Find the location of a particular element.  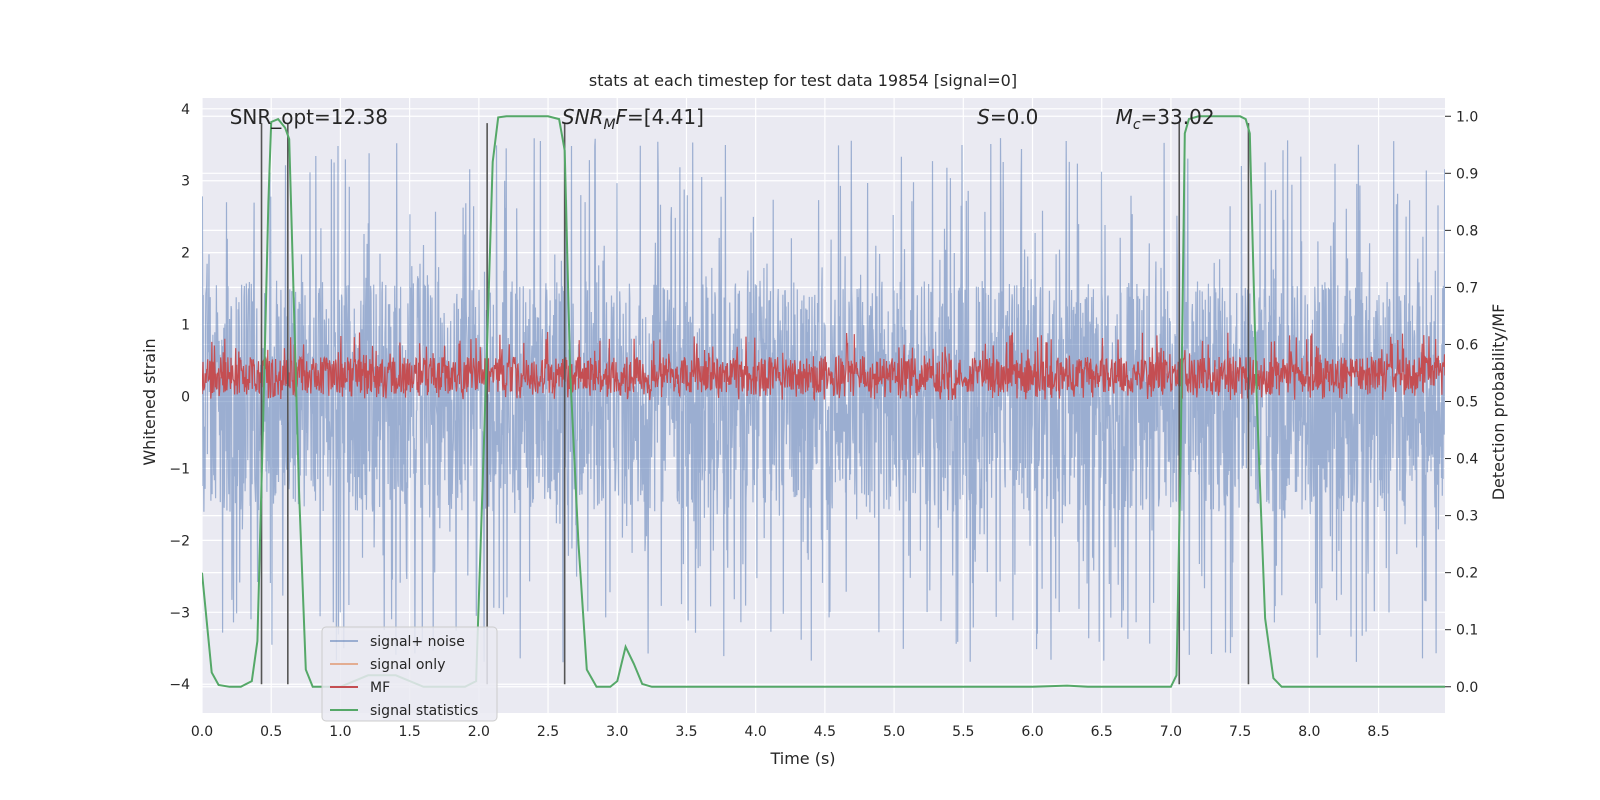

right-tick-label: 0.3 is located at coordinates (1467, 517).